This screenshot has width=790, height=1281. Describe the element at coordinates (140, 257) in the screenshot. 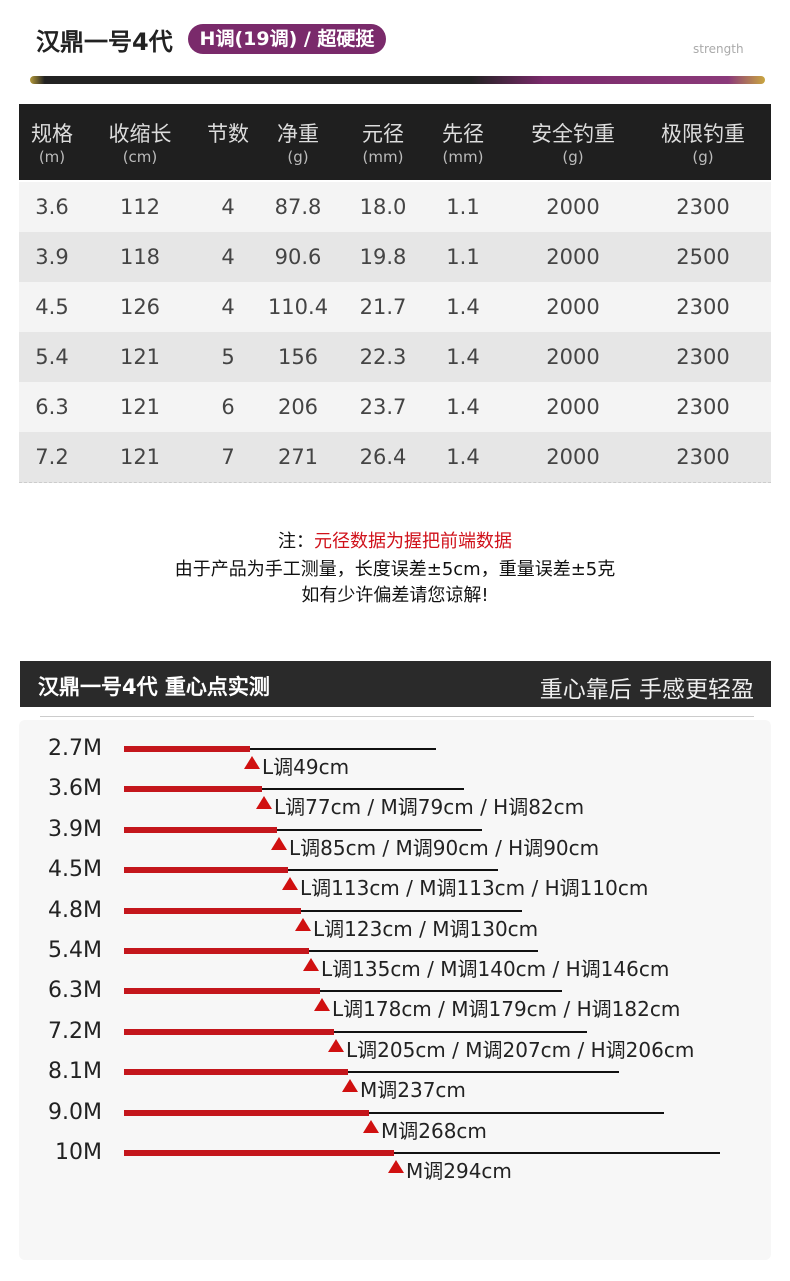

I see `table-cell: 118` at that location.